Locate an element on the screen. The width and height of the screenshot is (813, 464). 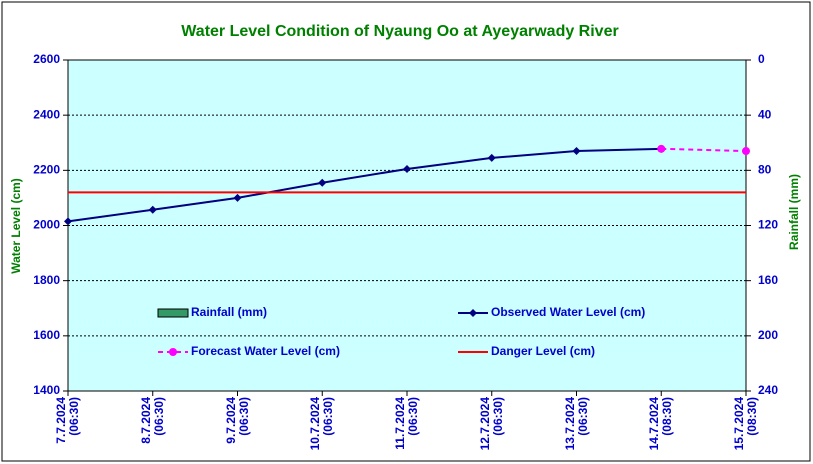
series-line is located at coordinates (364, 185).